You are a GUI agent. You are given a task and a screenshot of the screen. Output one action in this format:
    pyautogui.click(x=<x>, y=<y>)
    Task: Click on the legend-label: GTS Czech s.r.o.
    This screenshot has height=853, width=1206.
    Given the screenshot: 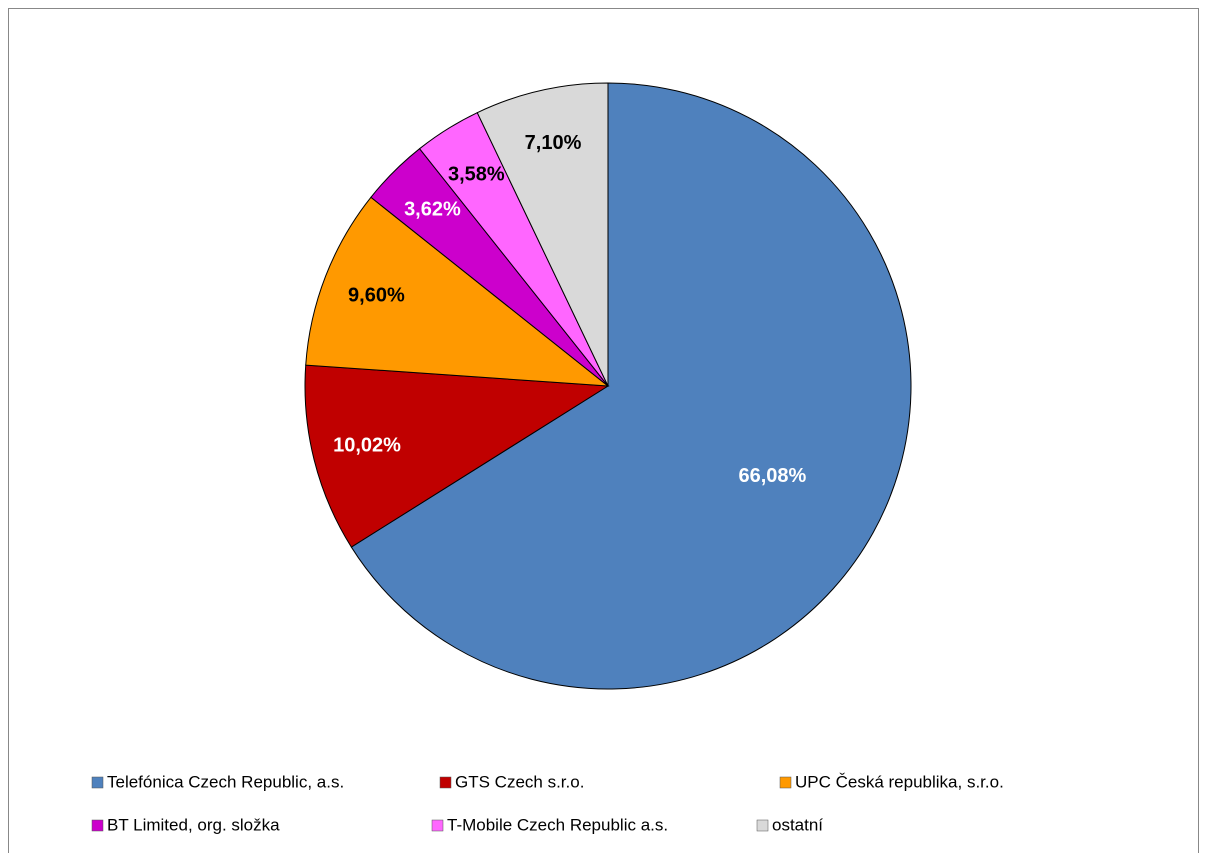 What is the action you would take?
    pyautogui.click(x=519, y=781)
    